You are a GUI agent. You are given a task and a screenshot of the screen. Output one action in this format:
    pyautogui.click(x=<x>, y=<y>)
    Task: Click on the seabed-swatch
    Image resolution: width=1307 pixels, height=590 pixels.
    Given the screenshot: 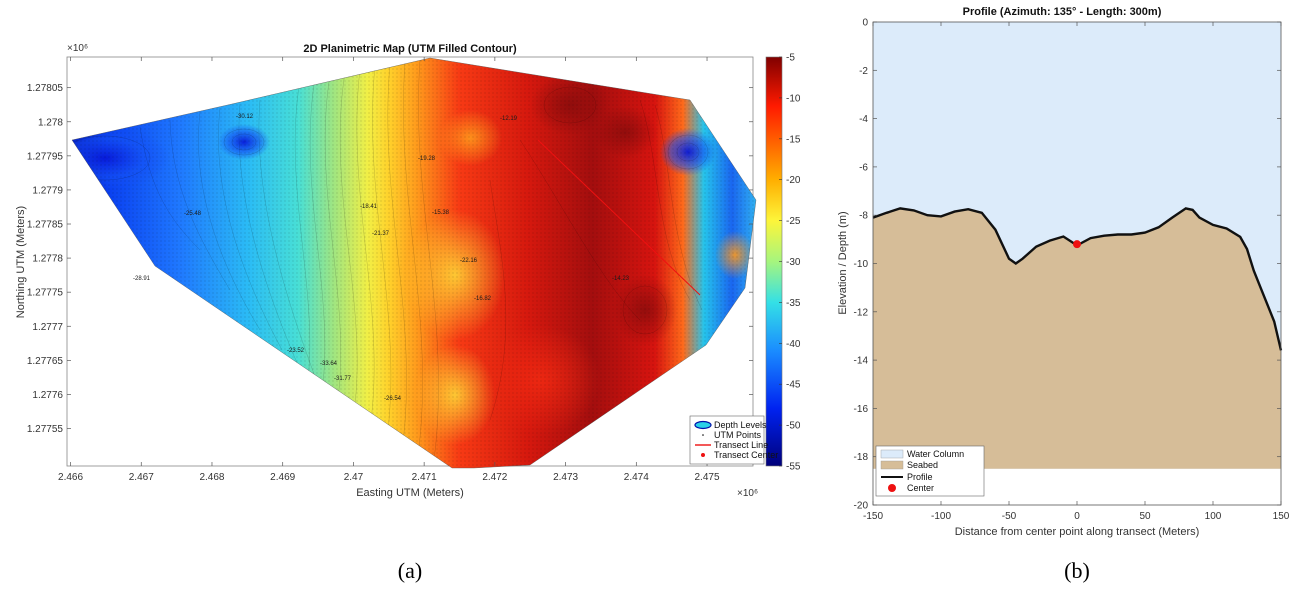 What is the action you would take?
    pyautogui.click(x=892, y=465)
    